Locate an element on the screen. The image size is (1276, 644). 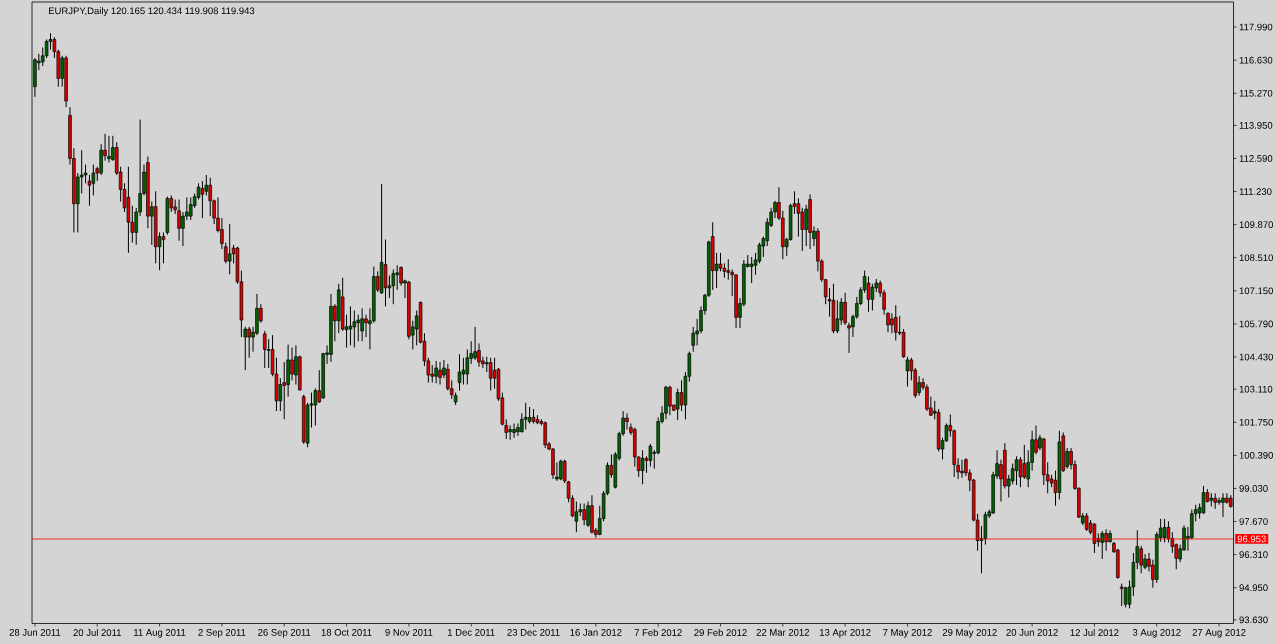
x-tick-label: 9 Nov 2011 is located at coordinates (409, 632).